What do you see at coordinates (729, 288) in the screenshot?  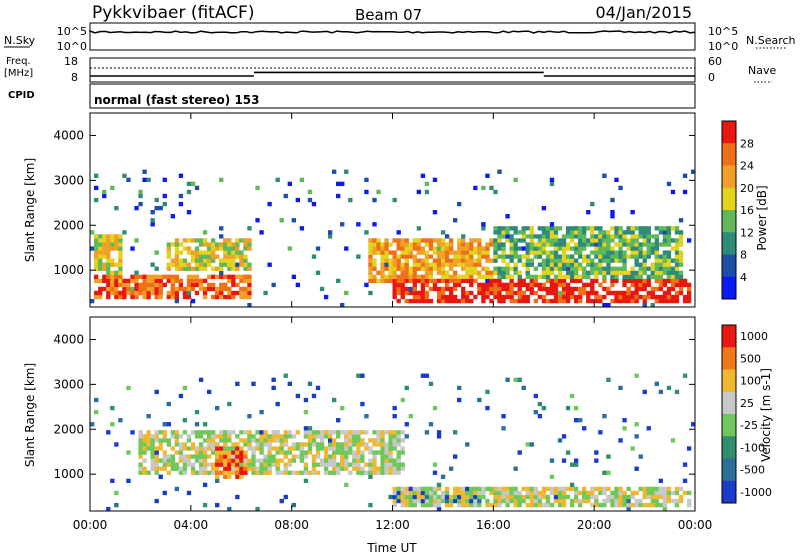 I see `colorbar-swatch` at bounding box center [729, 288].